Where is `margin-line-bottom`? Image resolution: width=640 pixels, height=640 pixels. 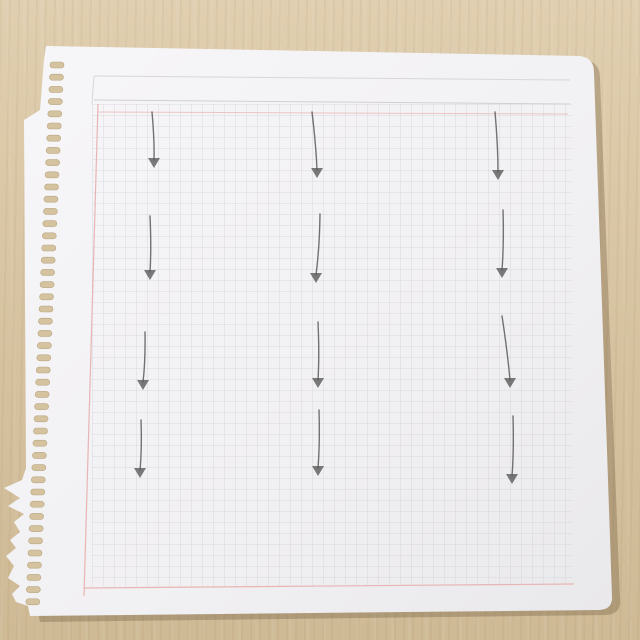 margin-line-bottom is located at coordinates (329, 586).